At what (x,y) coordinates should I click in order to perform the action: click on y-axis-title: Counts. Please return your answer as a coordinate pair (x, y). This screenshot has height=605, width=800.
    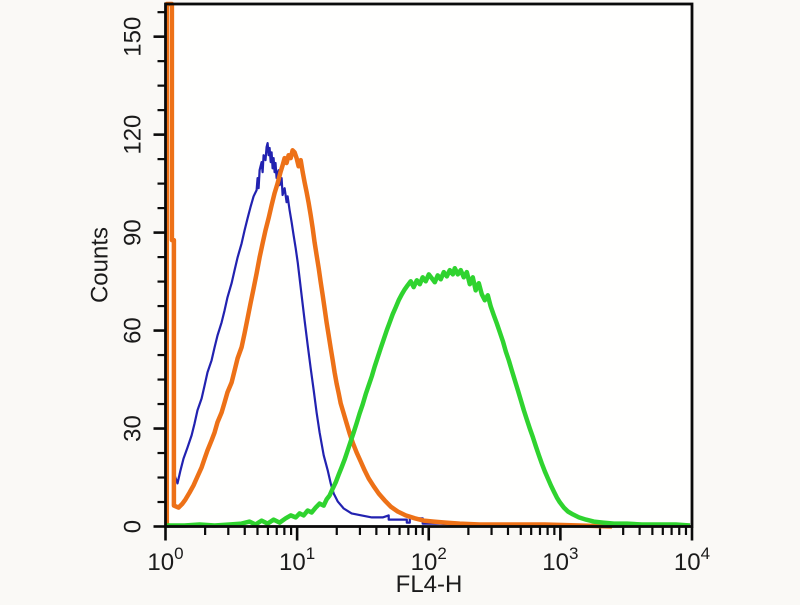
    Looking at the image, I should click on (99, 265).